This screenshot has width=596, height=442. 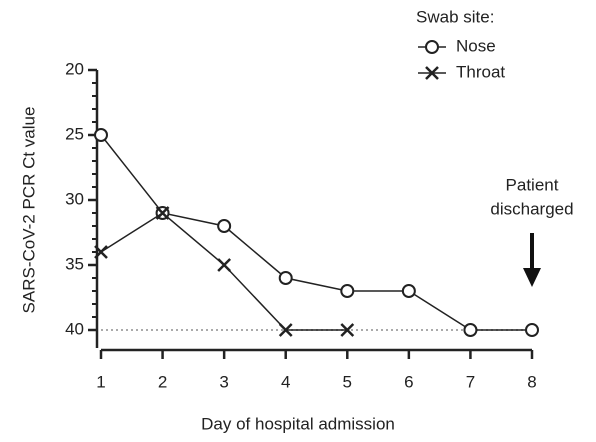 I want to click on x-tick-label: 7, so click(x=470, y=381).